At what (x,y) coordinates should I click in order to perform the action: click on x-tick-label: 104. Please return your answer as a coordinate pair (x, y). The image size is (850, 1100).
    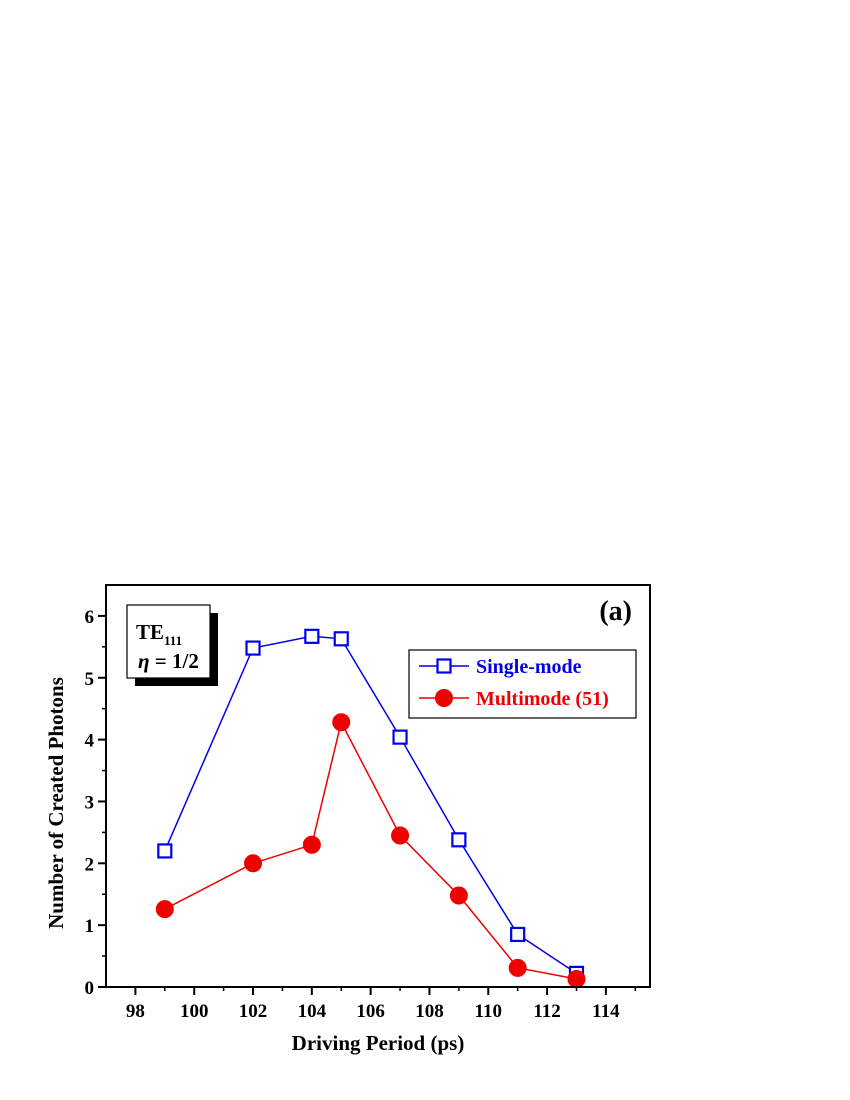
    Looking at the image, I should click on (312, 1011).